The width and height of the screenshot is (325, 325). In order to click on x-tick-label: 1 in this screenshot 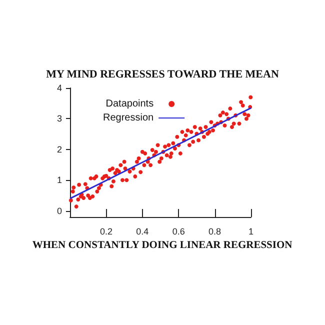, I will do `click(251, 231)`.